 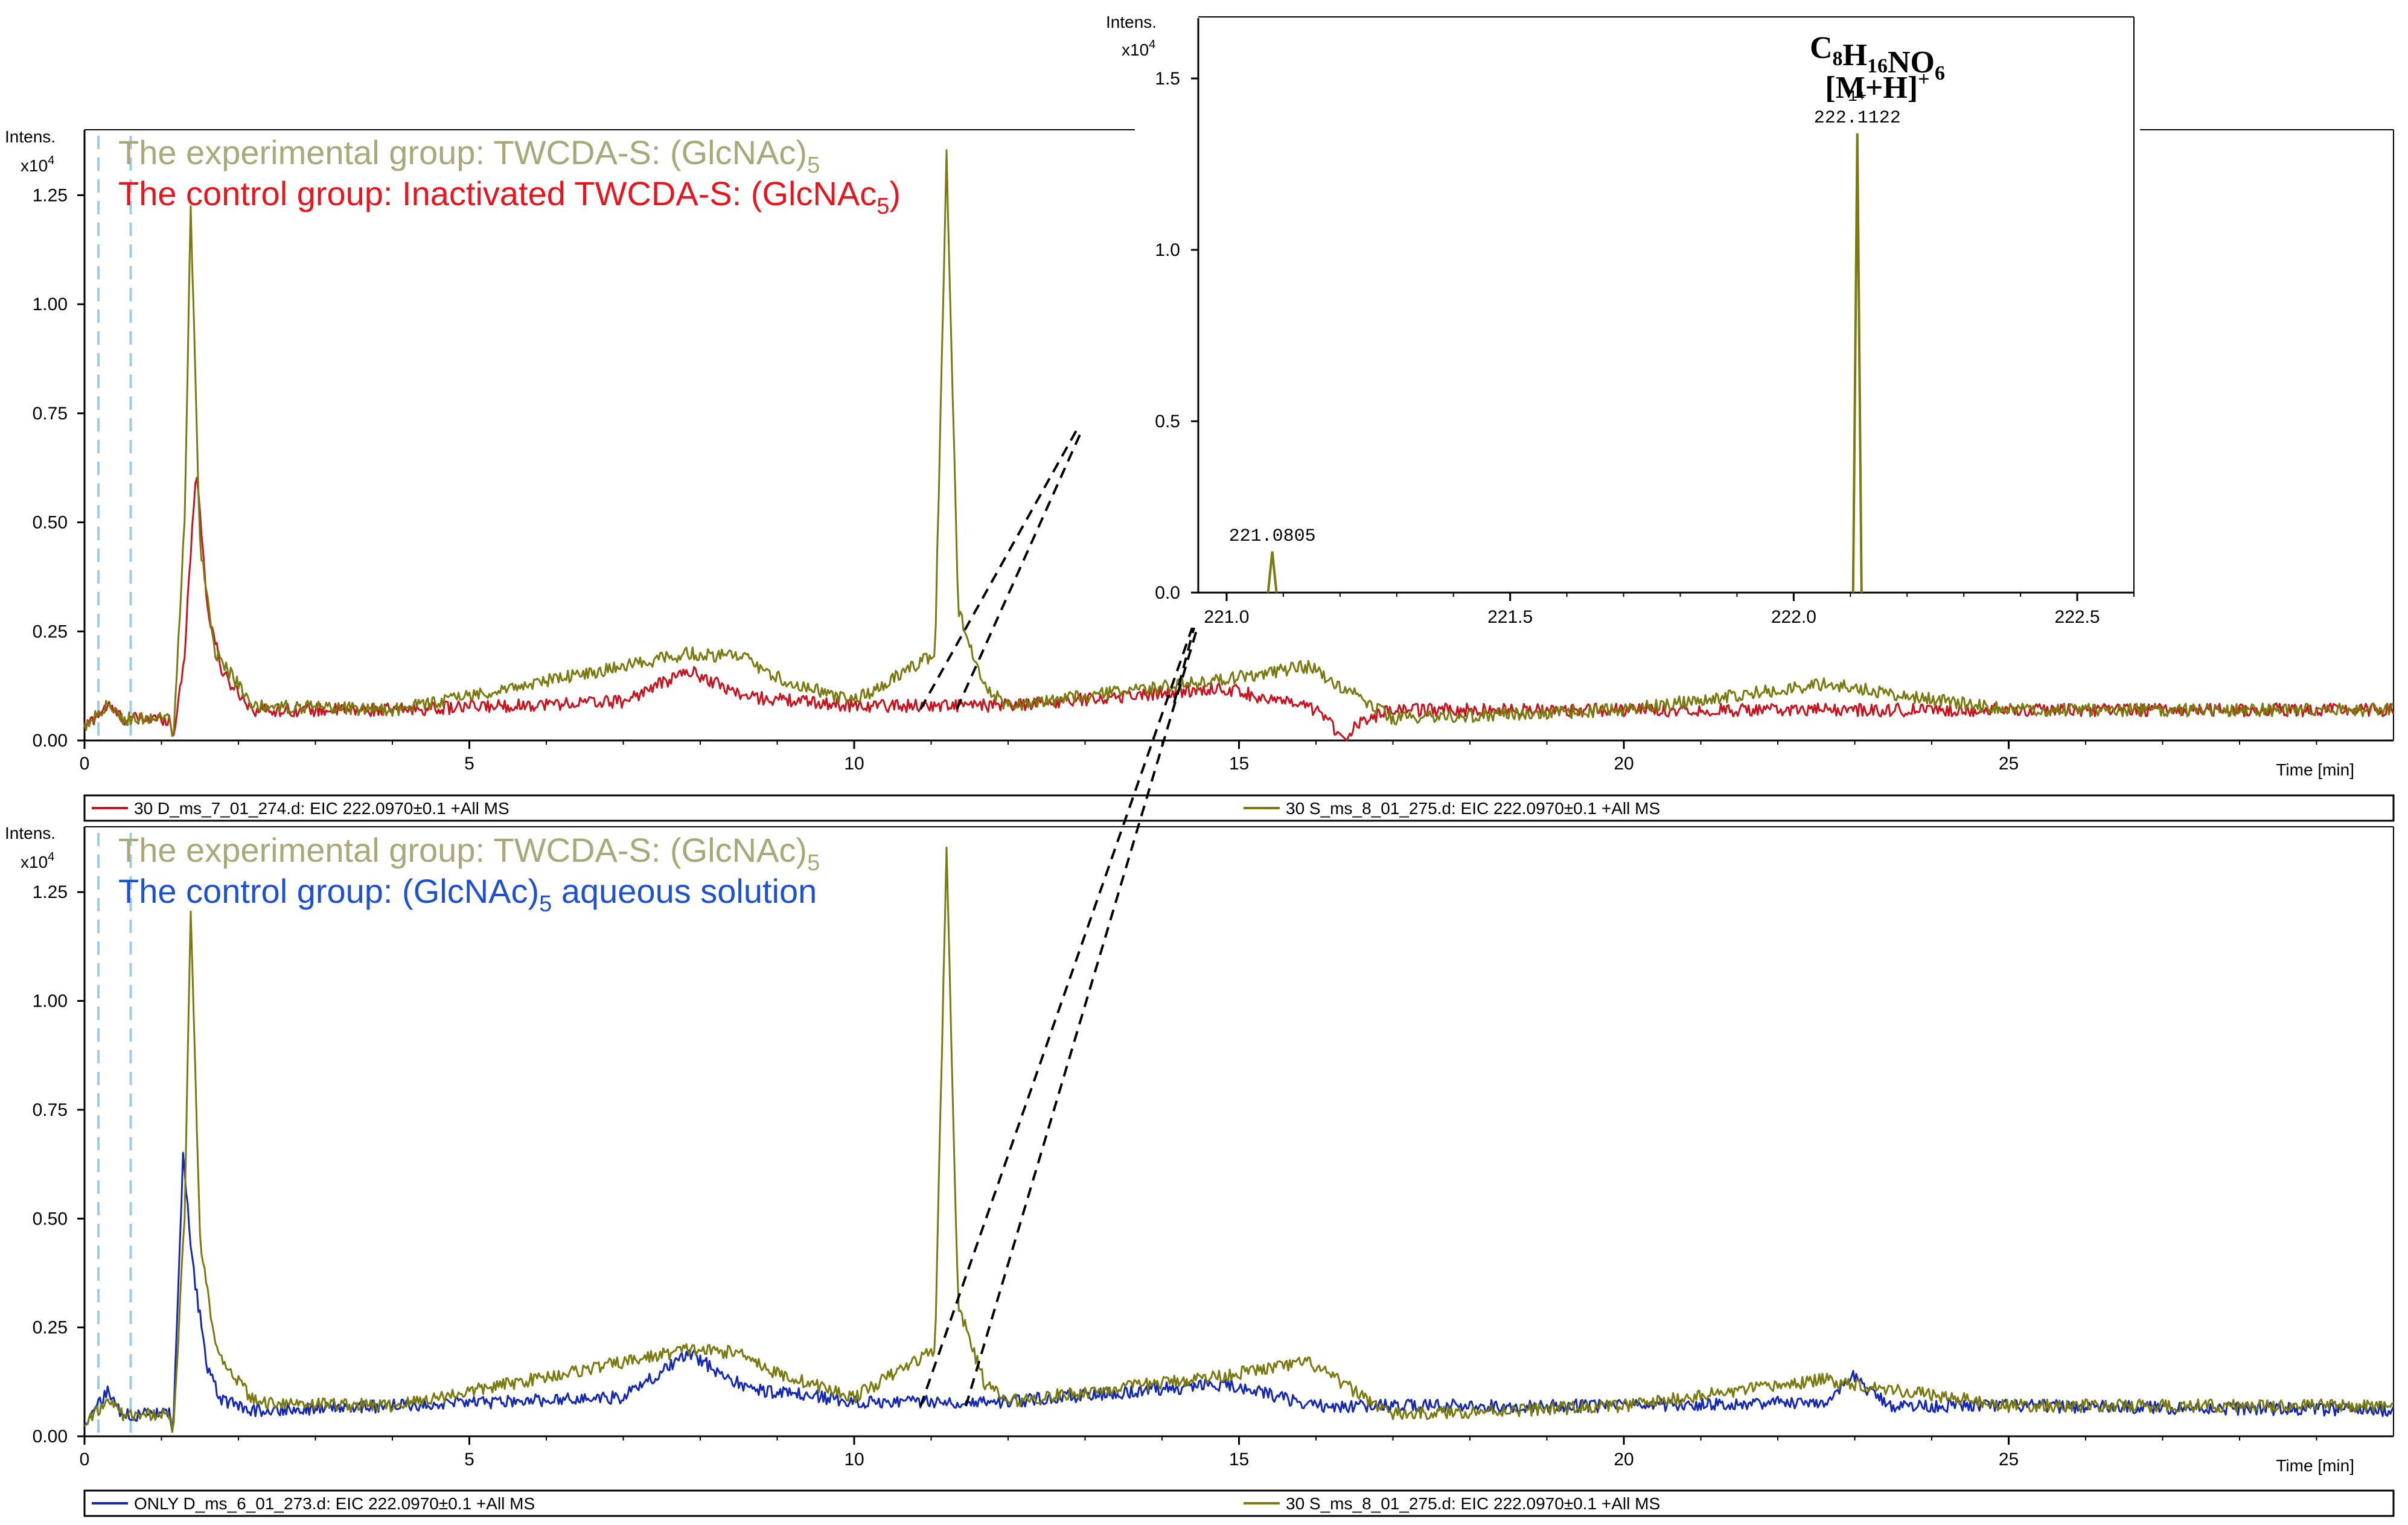 I want to click on bottom-y-tick-label: 1.25, so click(x=50, y=892).